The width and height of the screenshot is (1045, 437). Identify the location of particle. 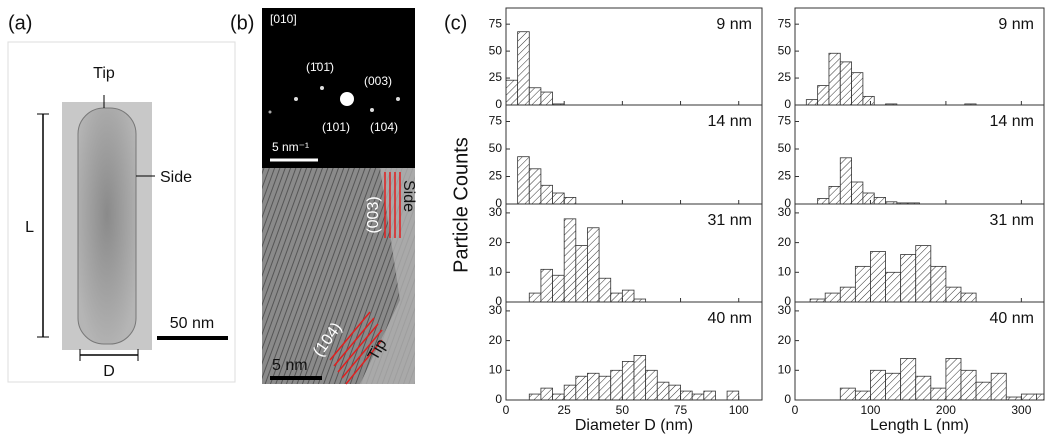
(107, 226).